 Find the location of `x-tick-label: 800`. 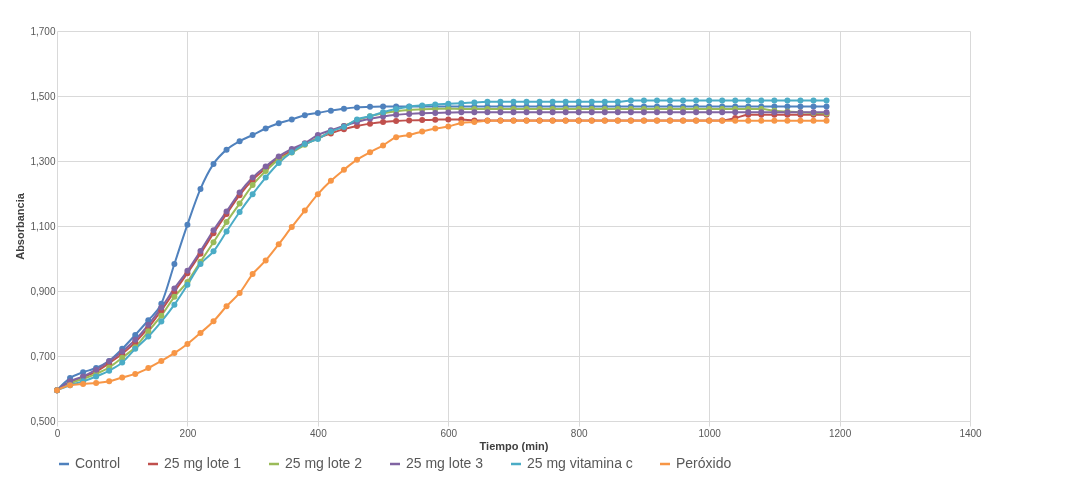

x-tick-label: 800 is located at coordinates (579, 433).